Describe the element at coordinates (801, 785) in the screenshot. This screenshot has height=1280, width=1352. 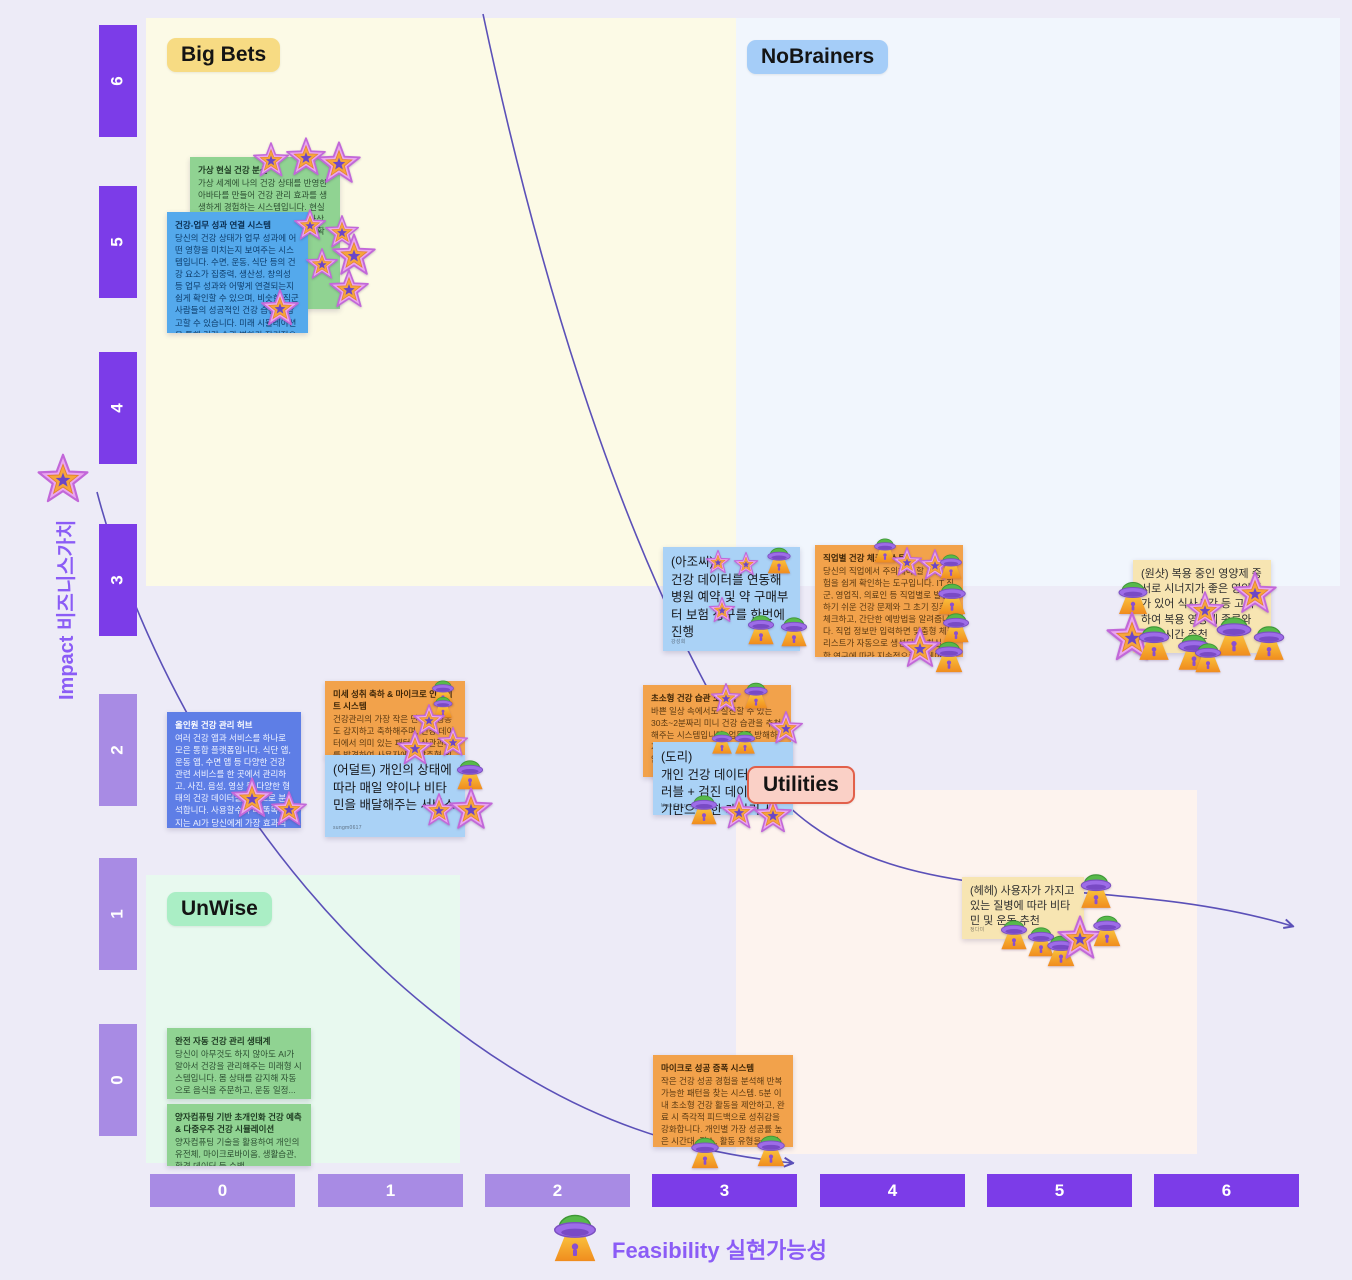
I see `quadrant-label-utilities: Utilities` at that location.